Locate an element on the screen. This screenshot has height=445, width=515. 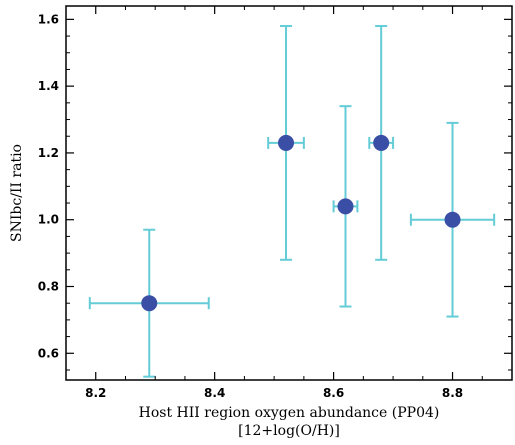
y-tick-label: 0.6 is located at coordinates (48, 353).